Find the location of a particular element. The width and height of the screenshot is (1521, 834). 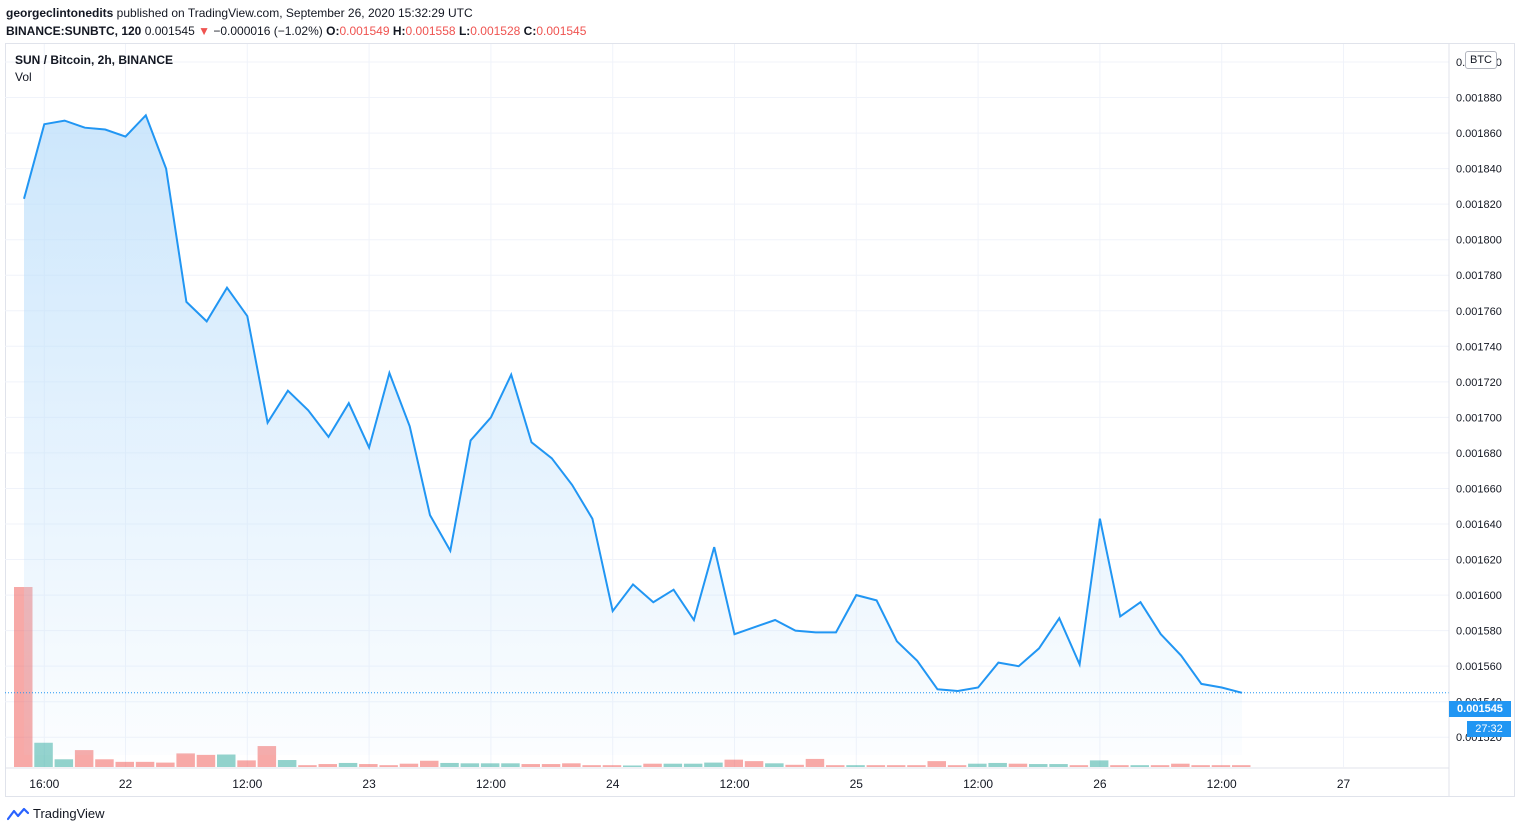

price-tick-label: 0.001560 is located at coordinates (1479, 667).